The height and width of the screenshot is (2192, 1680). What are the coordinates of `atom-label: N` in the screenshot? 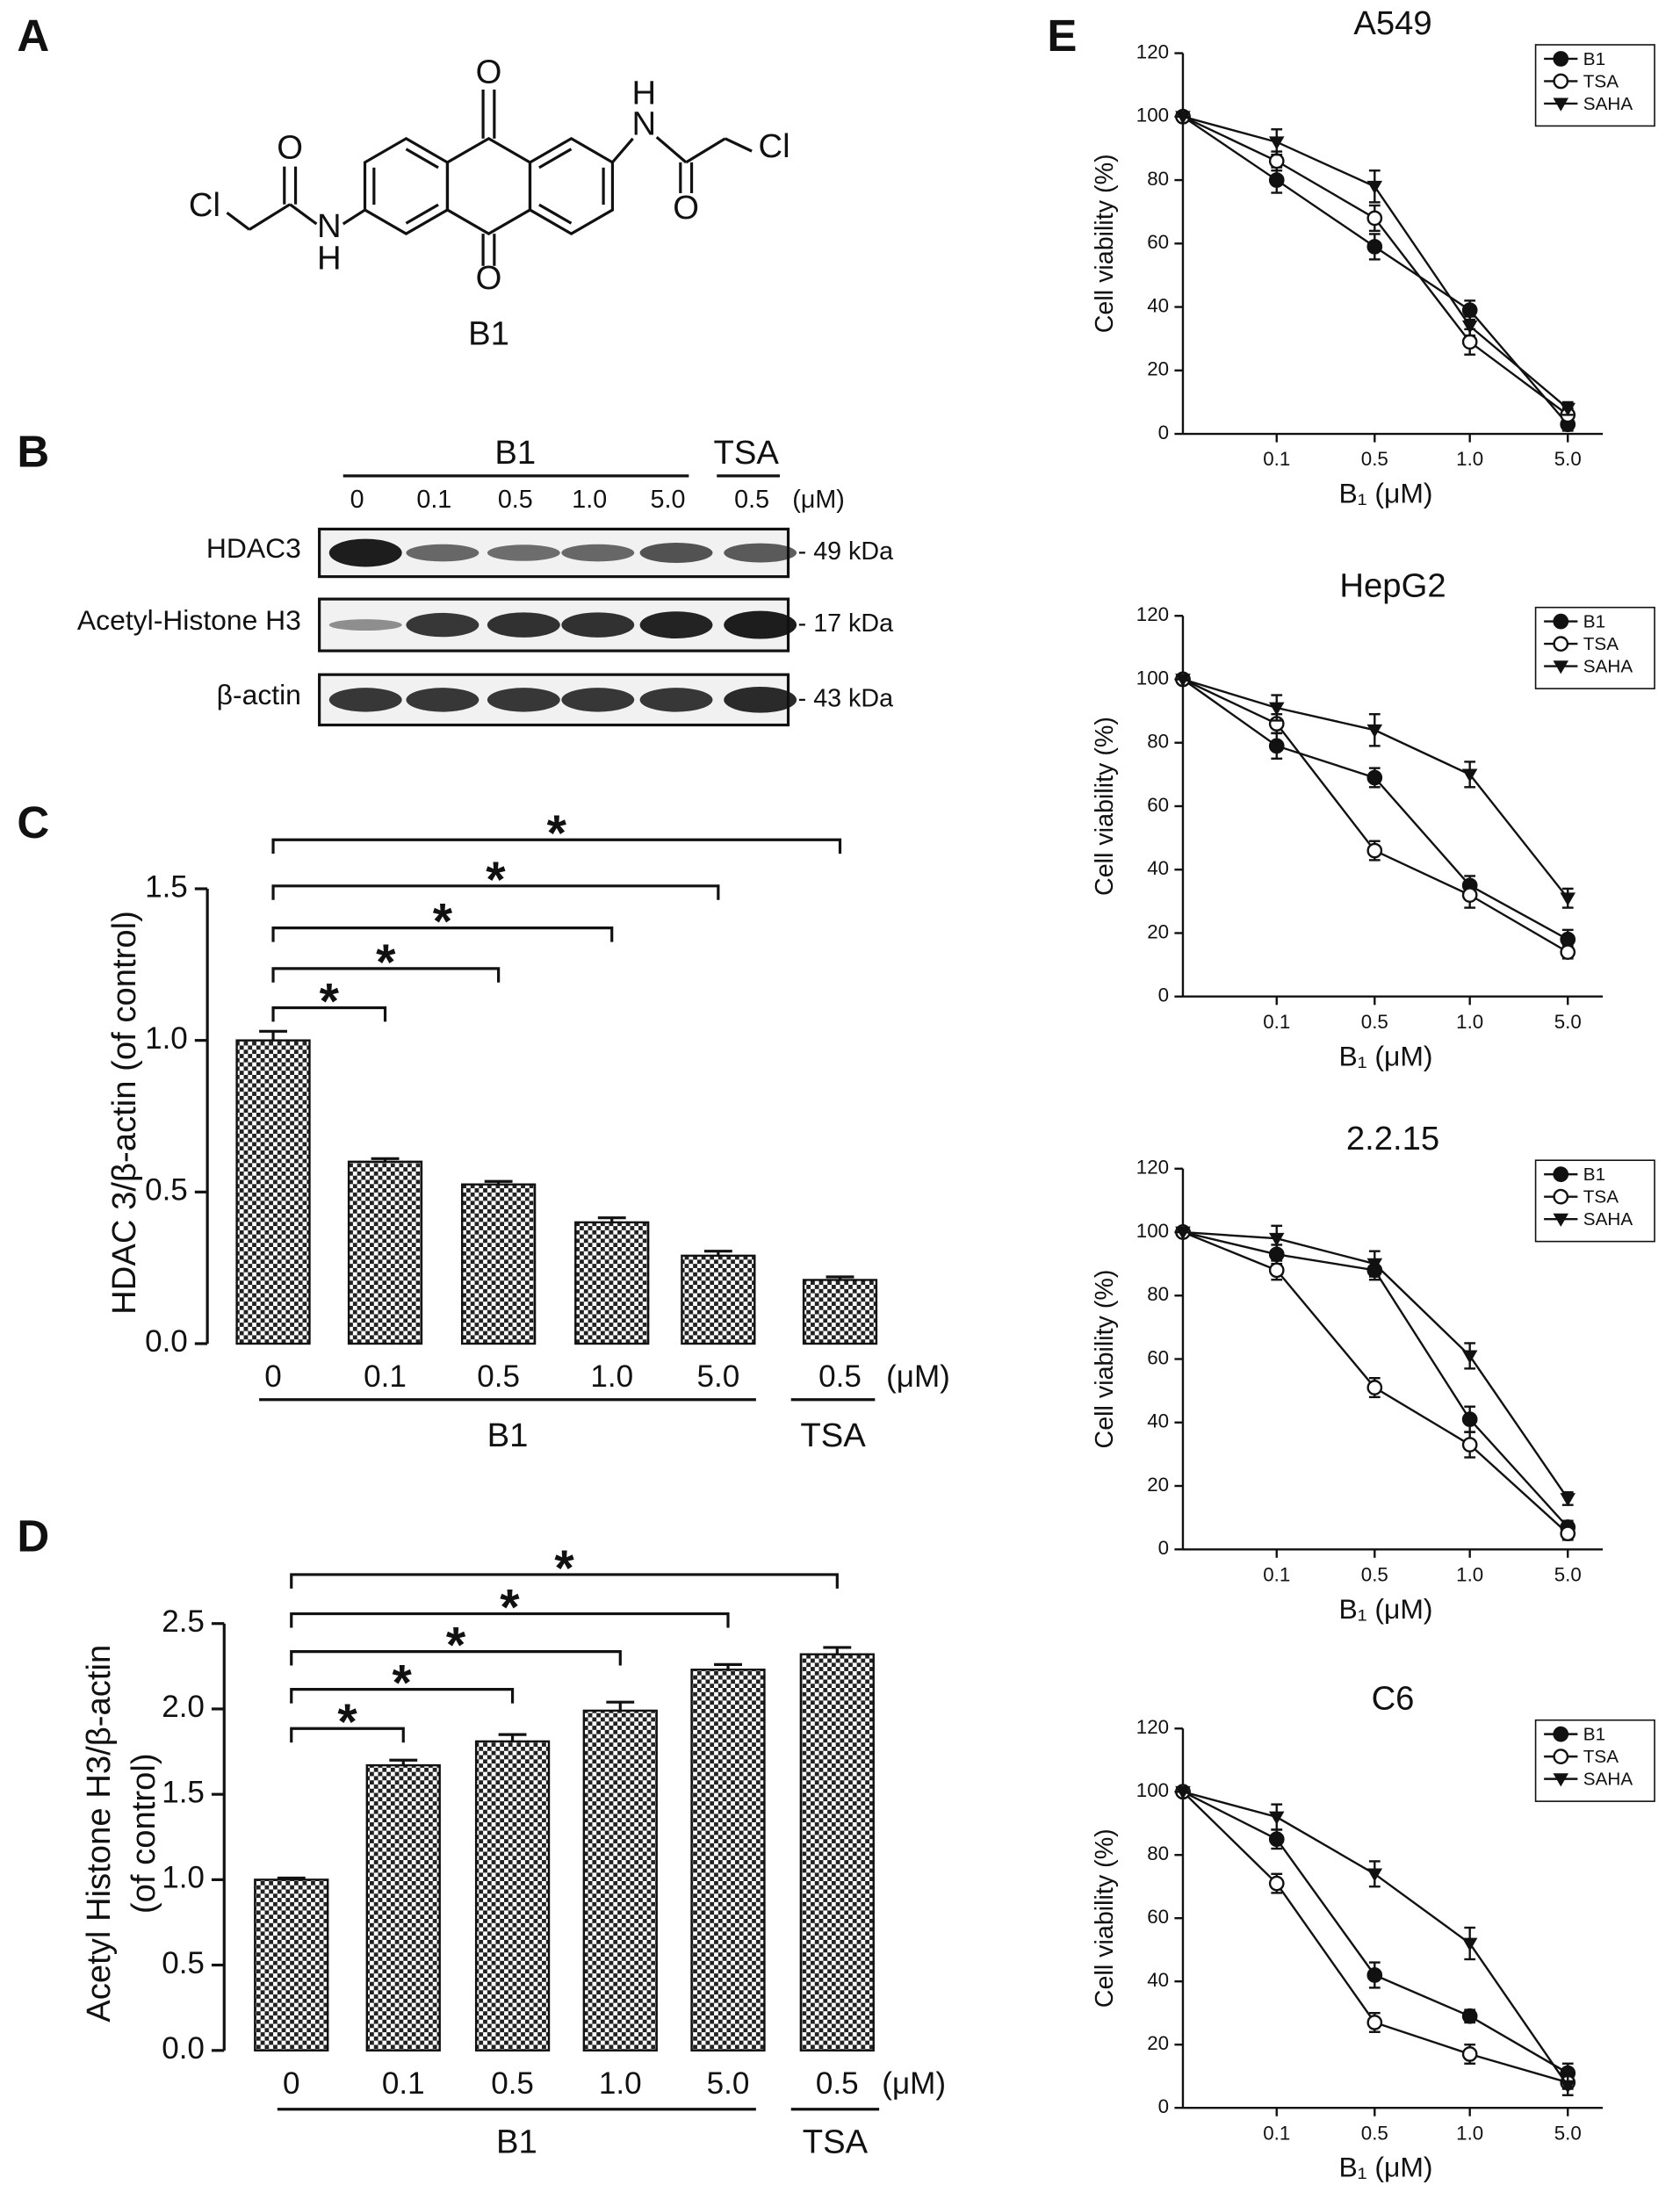 It's located at (329, 226).